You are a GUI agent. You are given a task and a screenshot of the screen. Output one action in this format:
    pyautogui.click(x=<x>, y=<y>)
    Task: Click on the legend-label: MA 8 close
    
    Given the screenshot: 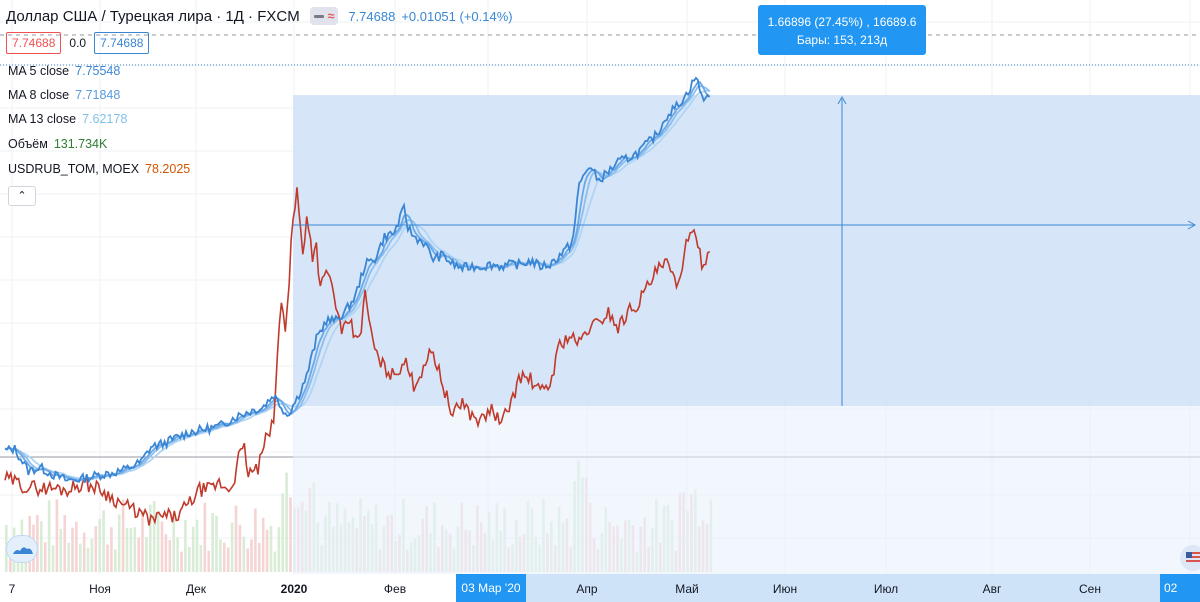 What is the action you would take?
    pyautogui.click(x=39, y=95)
    